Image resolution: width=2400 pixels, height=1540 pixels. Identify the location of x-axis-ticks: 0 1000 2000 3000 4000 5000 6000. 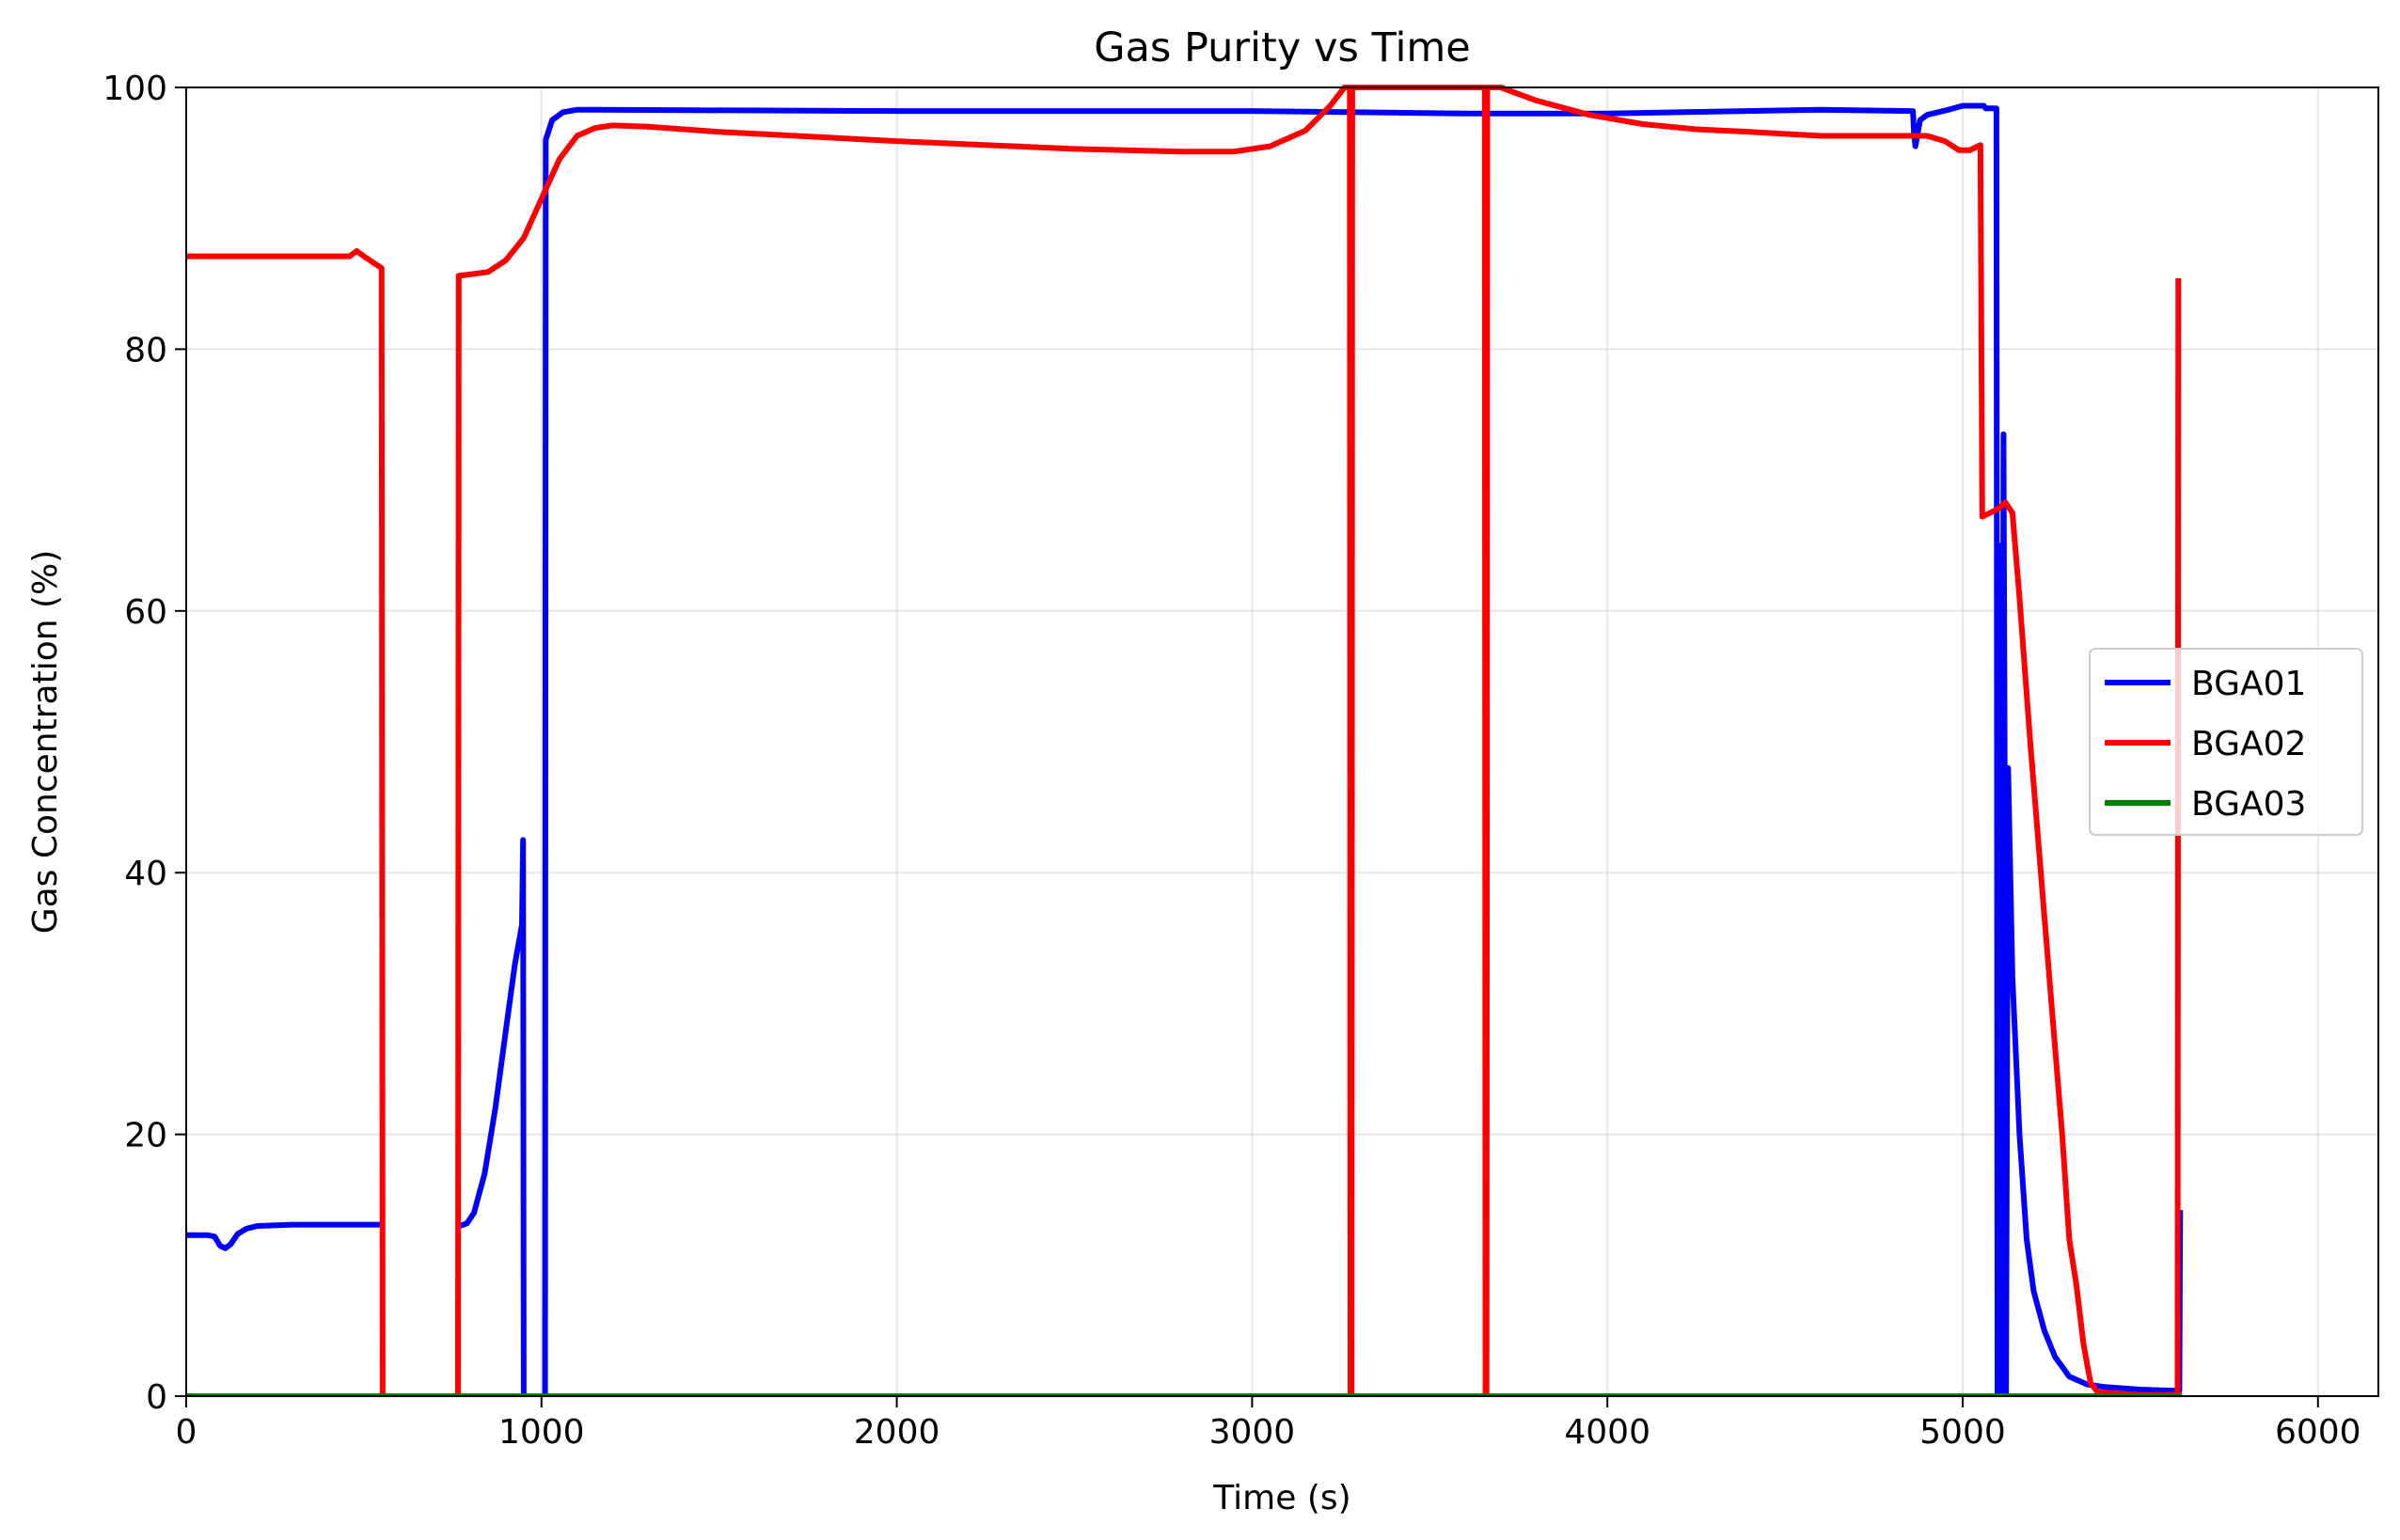
(1268, 1424).